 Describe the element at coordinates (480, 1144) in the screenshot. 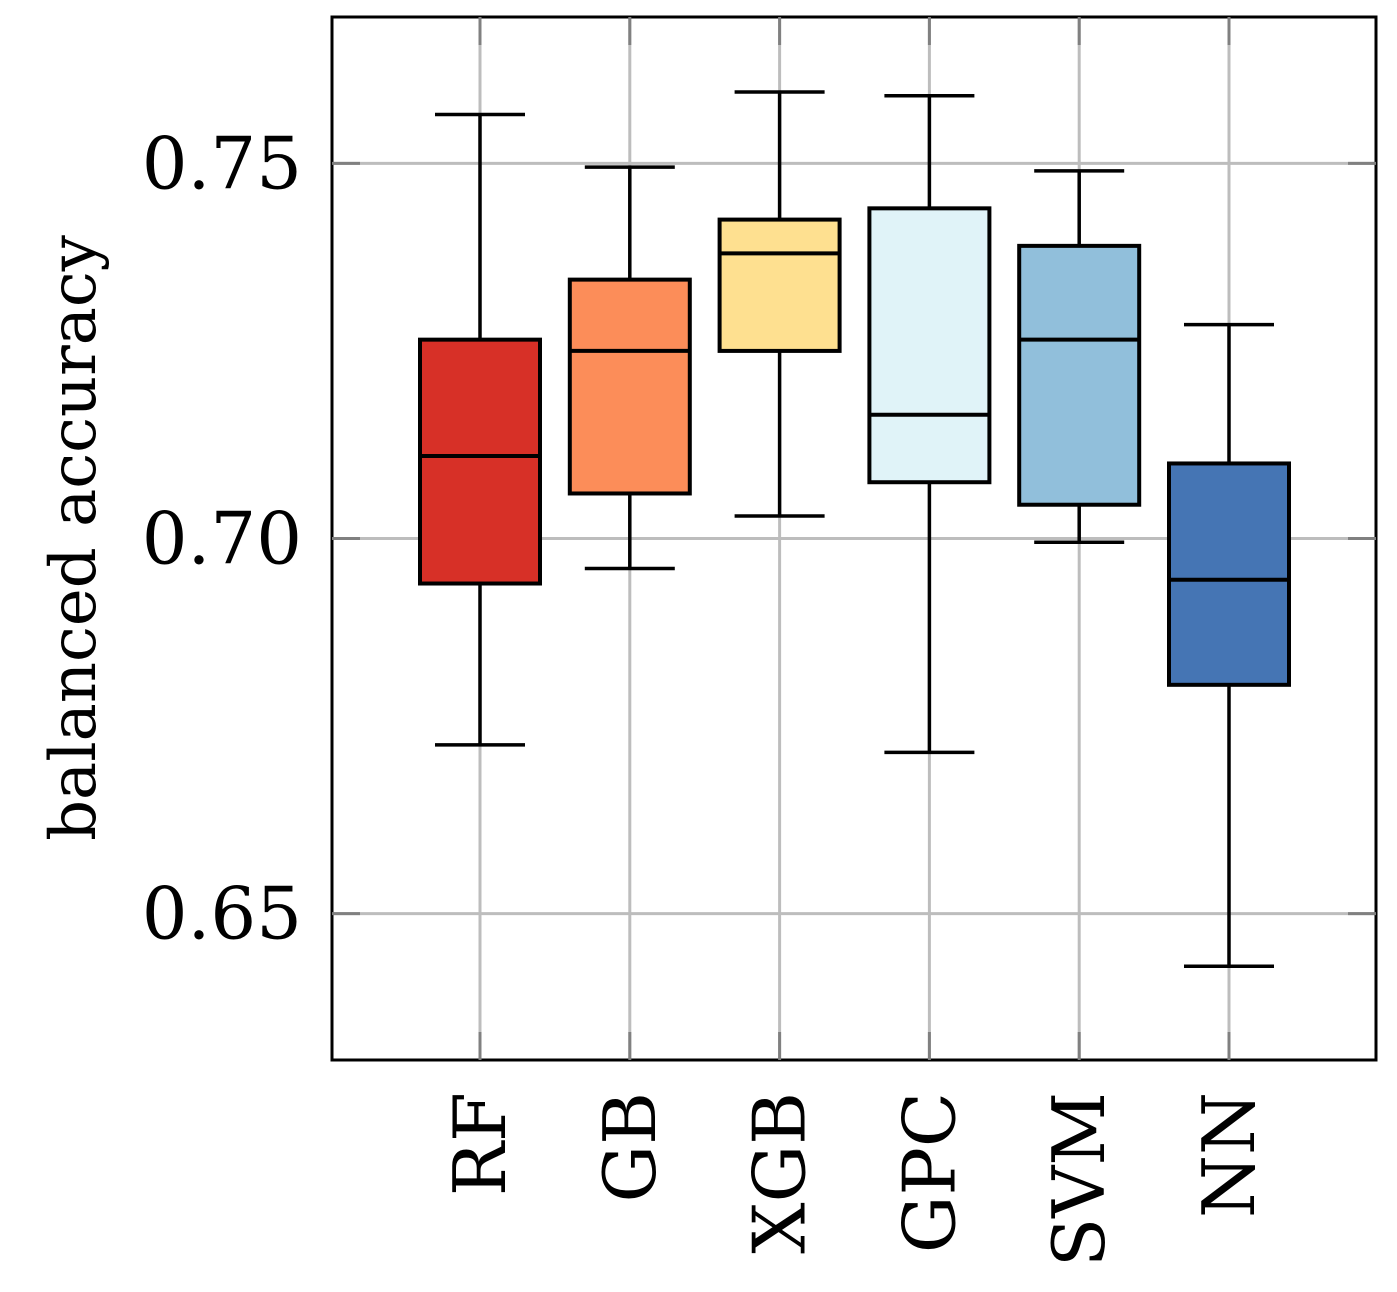

I see `x-tick-label: RF` at that location.